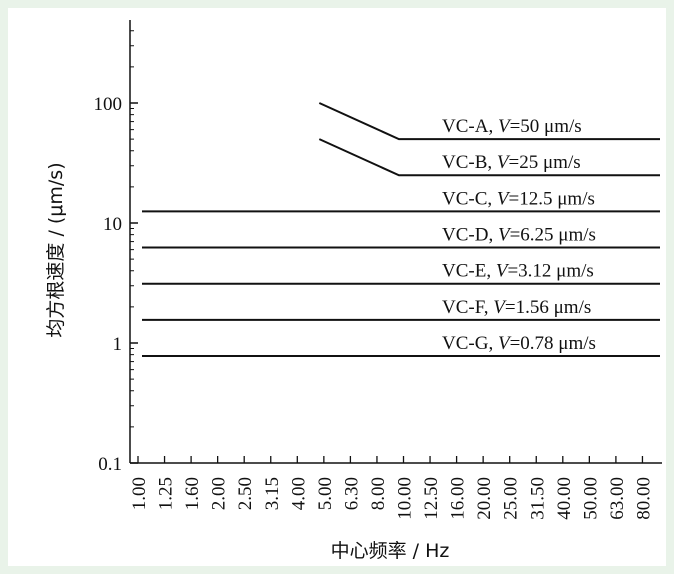  I want to click on x-tick-label: 20.00, so click(484, 498).